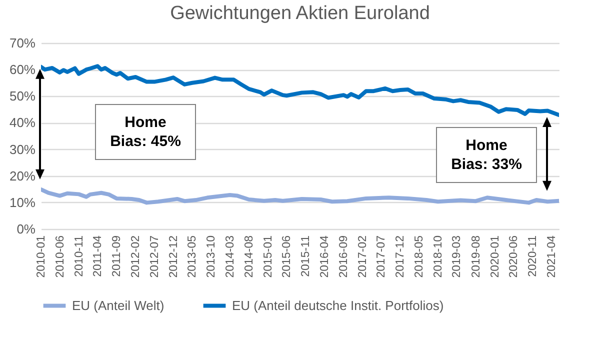 Image resolution: width=605 pixels, height=344 pixels. What do you see at coordinates (60, 257) in the screenshot?
I see `x-tick-label: 2010-06` at bounding box center [60, 257].